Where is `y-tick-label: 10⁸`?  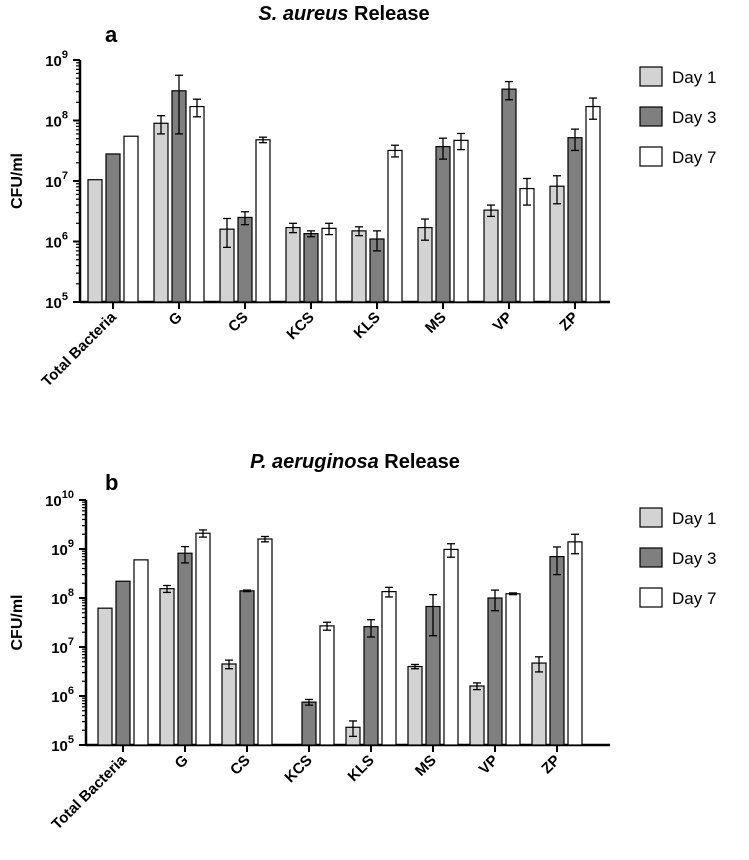
y-tick-label: 10⁸ is located at coordinates (62, 597).